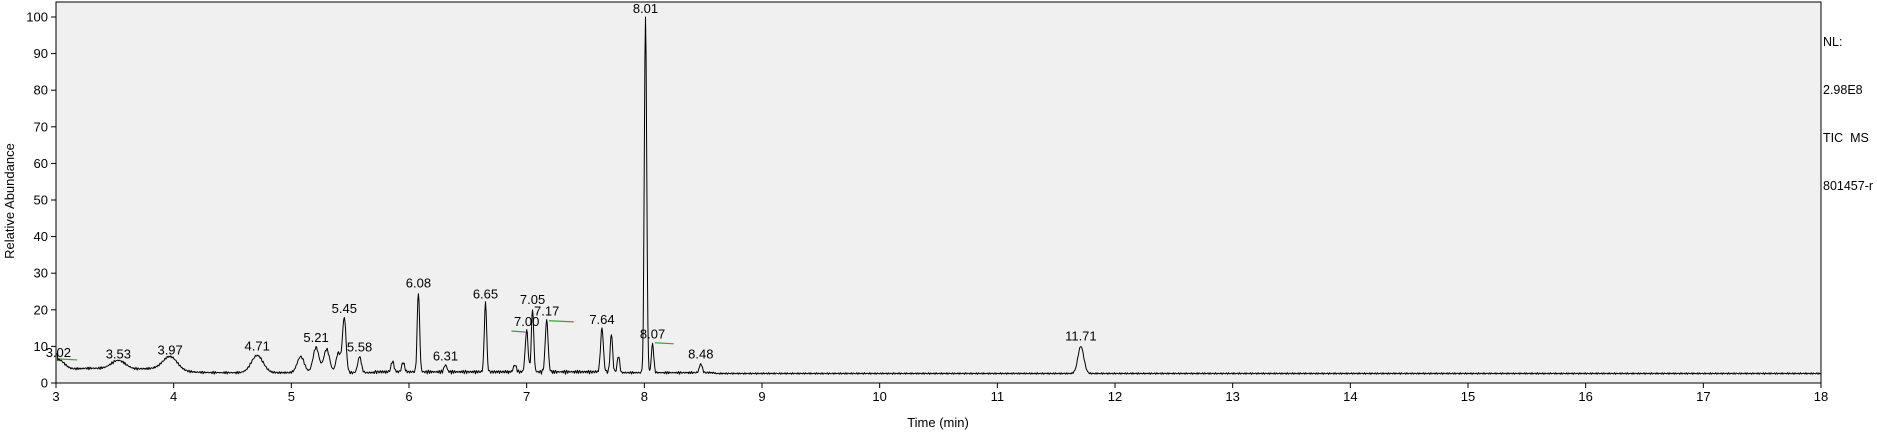 This screenshot has width=1877, height=435. What do you see at coordinates (1468, 396) in the screenshot?
I see `x-tick-label: 15` at bounding box center [1468, 396].